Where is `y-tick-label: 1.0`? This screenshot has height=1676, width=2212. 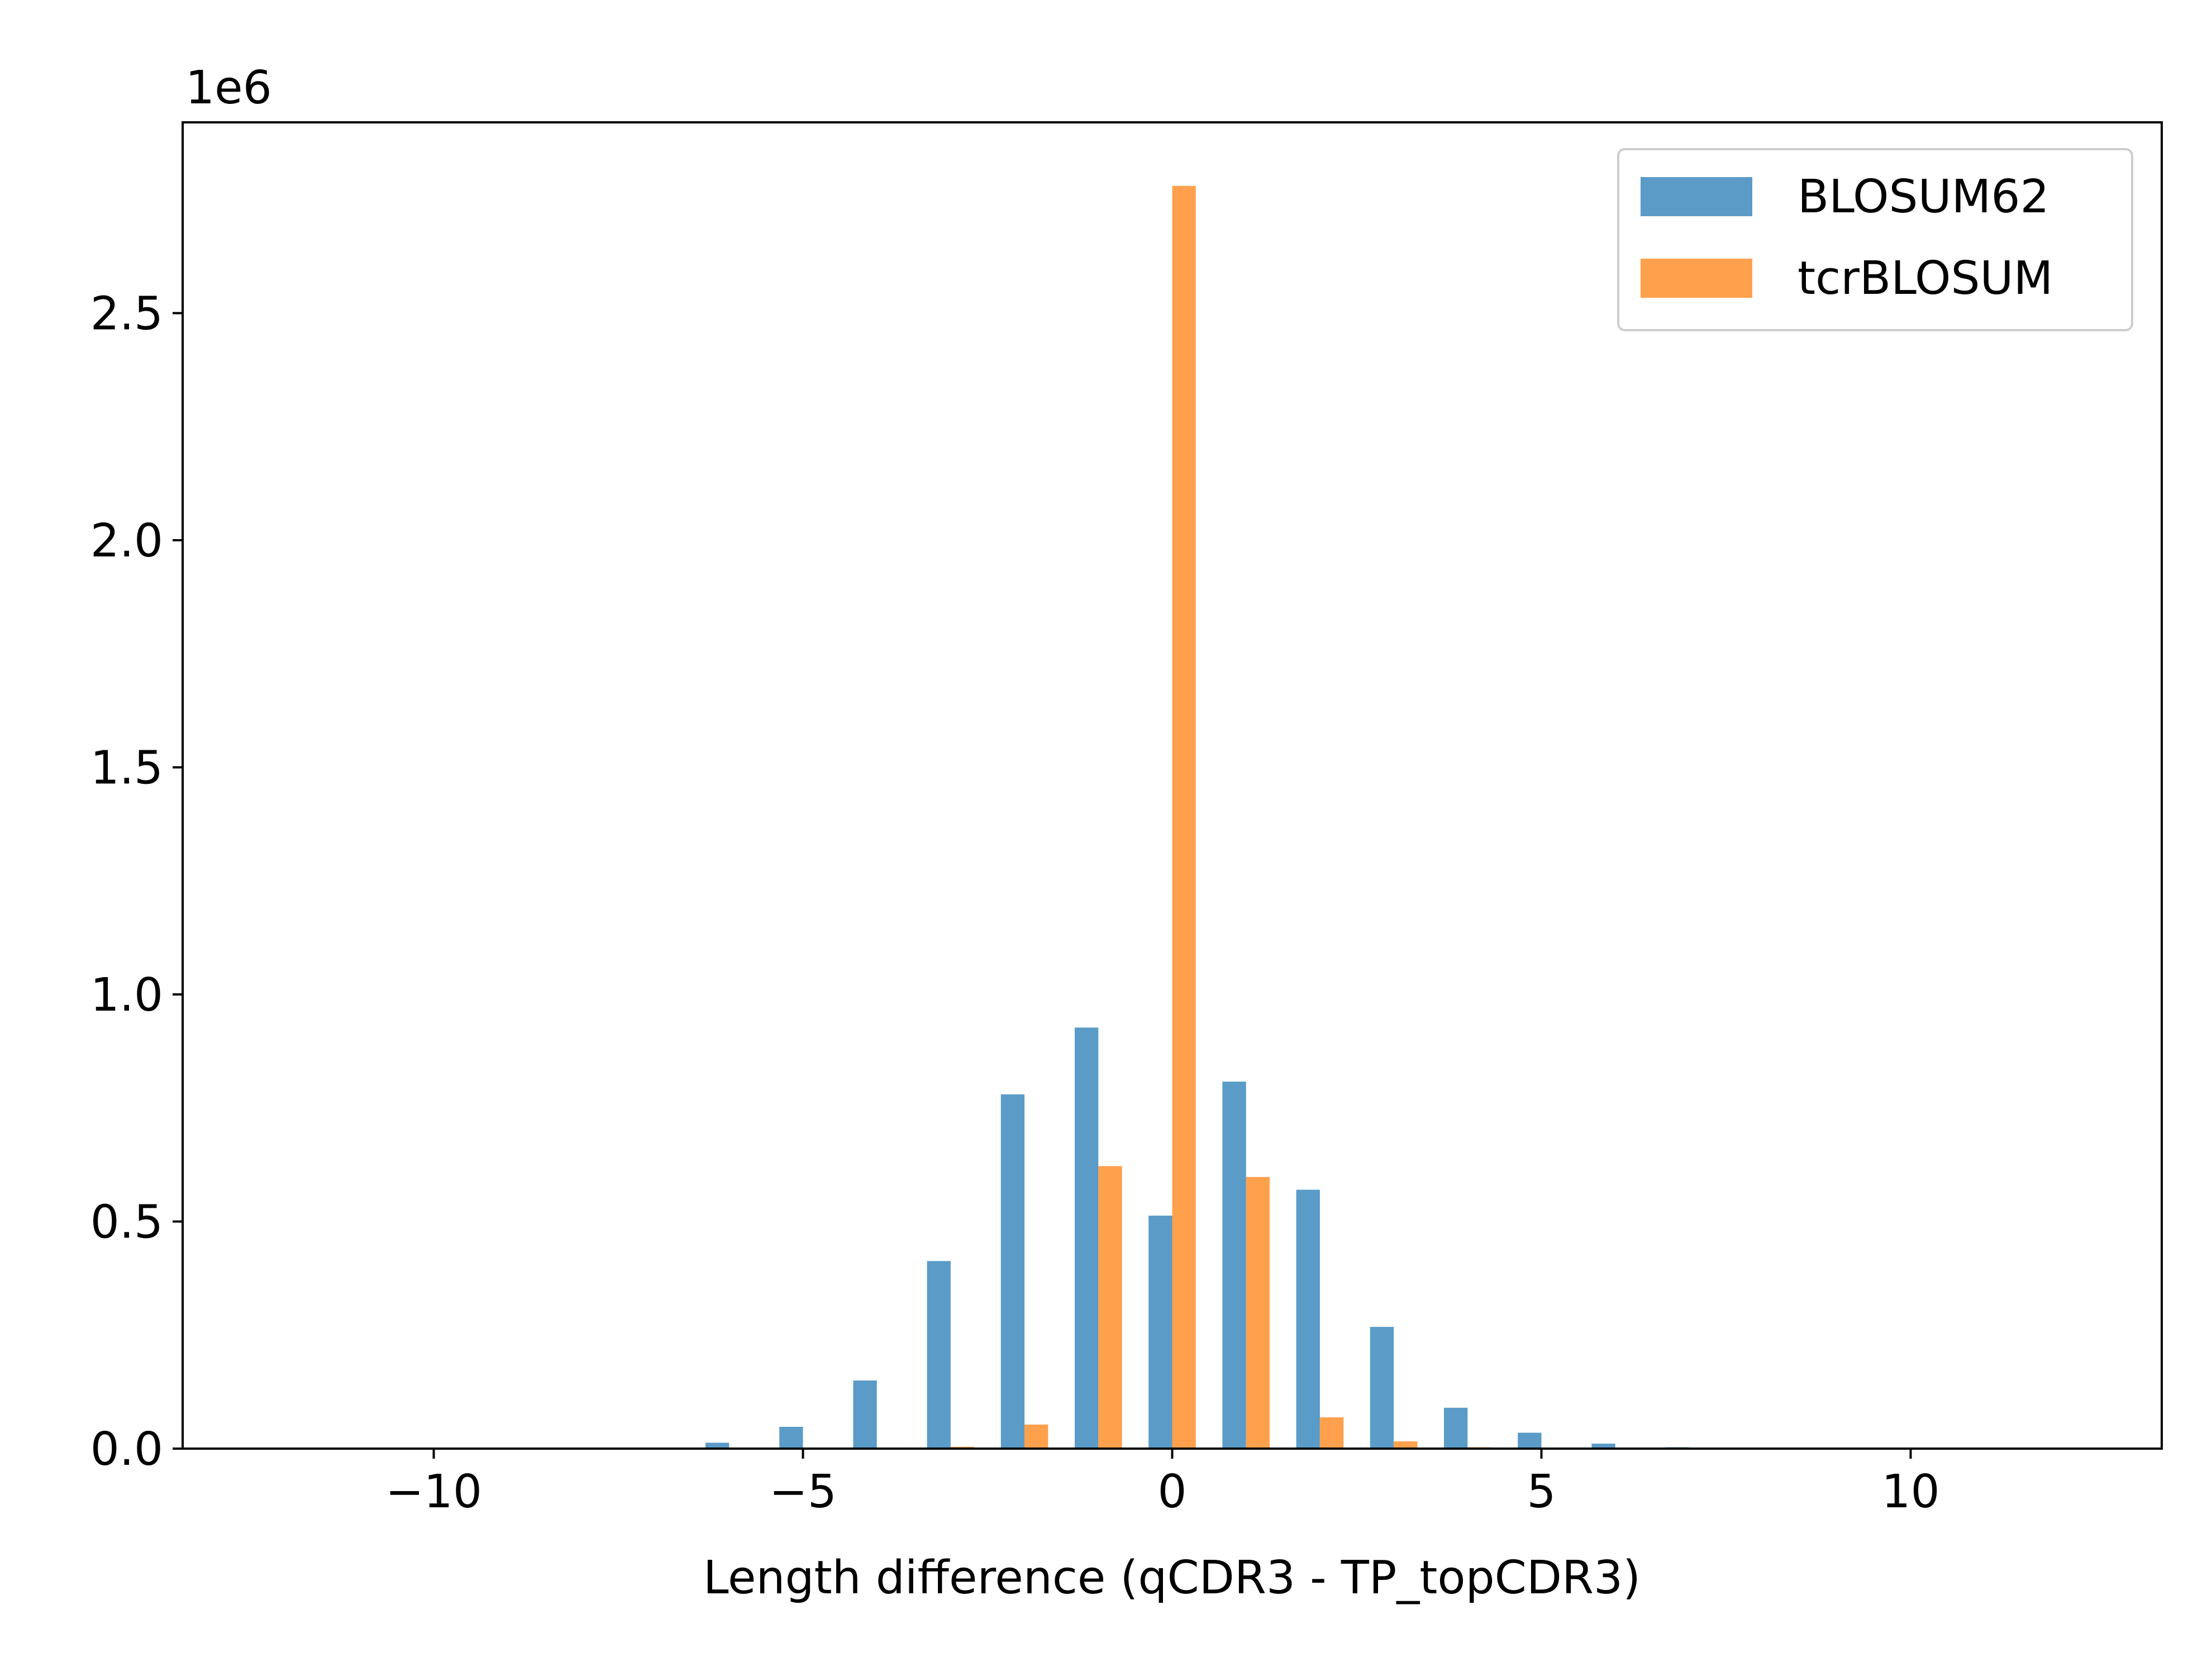 y-tick-label: 1.0 is located at coordinates (127, 995).